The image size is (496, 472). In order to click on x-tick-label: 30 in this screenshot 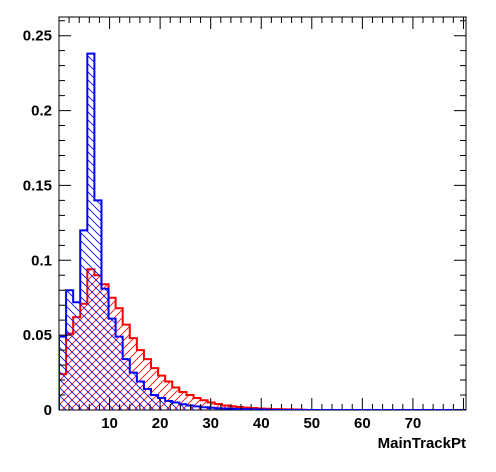, I will do `click(210, 423)`.